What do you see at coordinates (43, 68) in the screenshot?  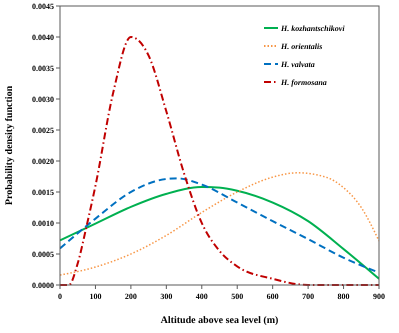 I see `y-tick-label: 0.0035` at bounding box center [43, 68].